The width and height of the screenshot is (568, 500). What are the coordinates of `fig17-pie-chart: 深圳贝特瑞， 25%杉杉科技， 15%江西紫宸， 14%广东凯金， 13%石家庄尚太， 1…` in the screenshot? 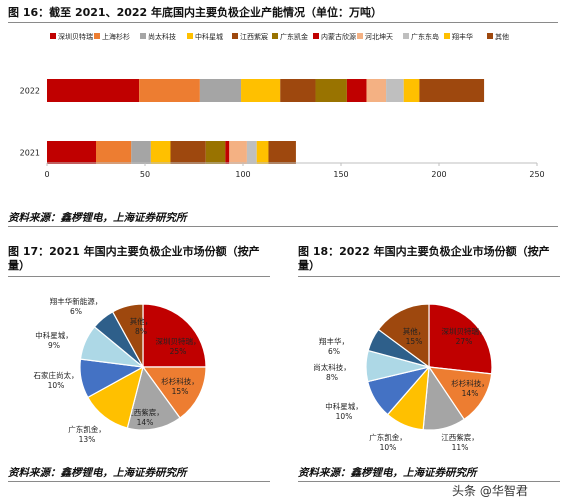 It's located at (120, 370).